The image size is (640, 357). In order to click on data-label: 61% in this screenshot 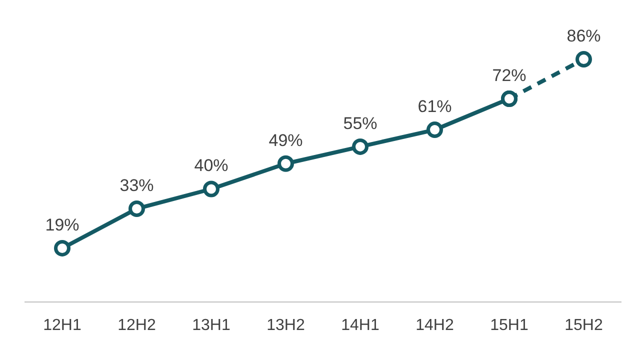, I will do `click(435, 106)`.